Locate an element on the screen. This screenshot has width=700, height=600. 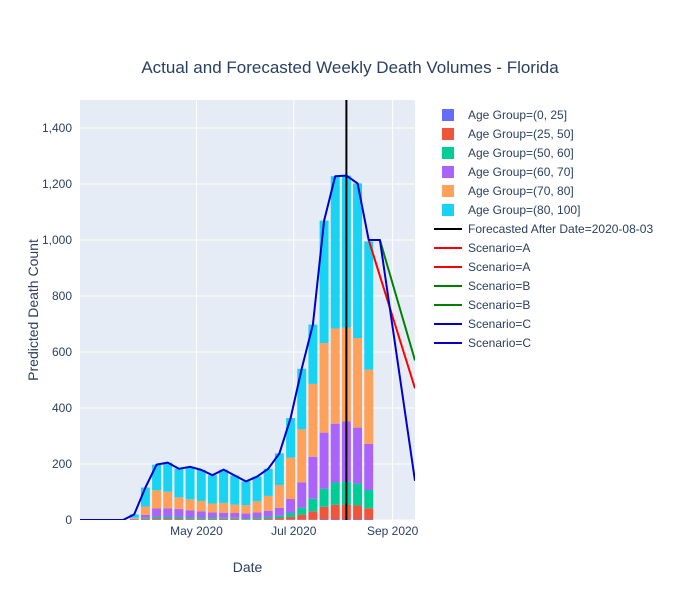
y-tick-label: 1,000 is located at coordinates (57, 240).